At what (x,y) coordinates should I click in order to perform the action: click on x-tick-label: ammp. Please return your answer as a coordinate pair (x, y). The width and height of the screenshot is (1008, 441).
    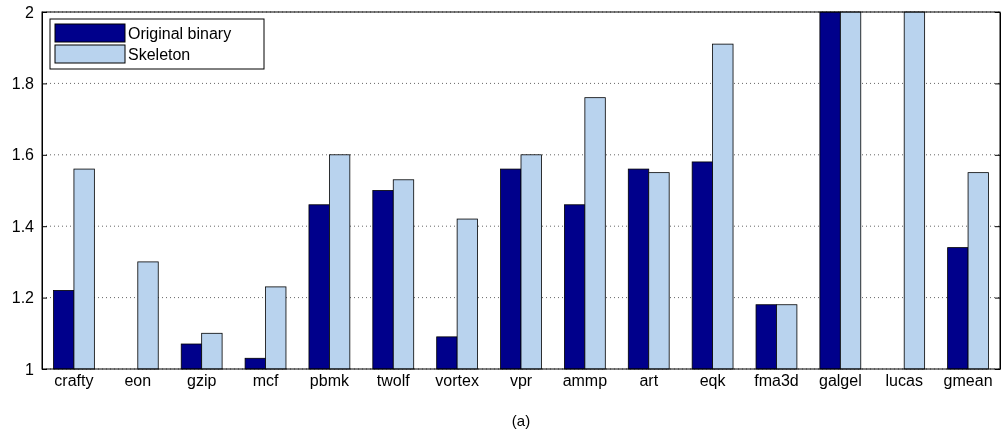
    Looking at the image, I should click on (585, 381).